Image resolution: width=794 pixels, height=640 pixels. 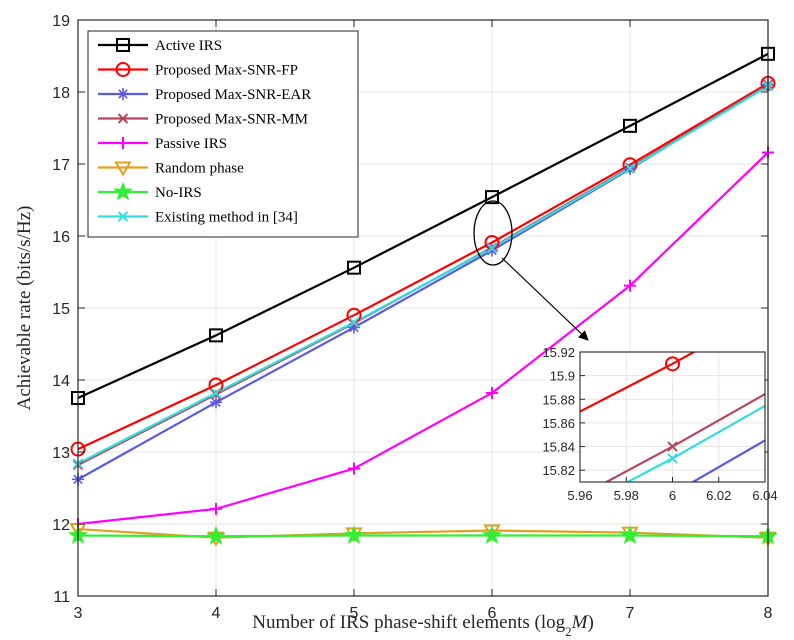 What do you see at coordinates (492, 613) in the screenshot?
I see `x-tick-label: 6` at bounding box center [492, 613].